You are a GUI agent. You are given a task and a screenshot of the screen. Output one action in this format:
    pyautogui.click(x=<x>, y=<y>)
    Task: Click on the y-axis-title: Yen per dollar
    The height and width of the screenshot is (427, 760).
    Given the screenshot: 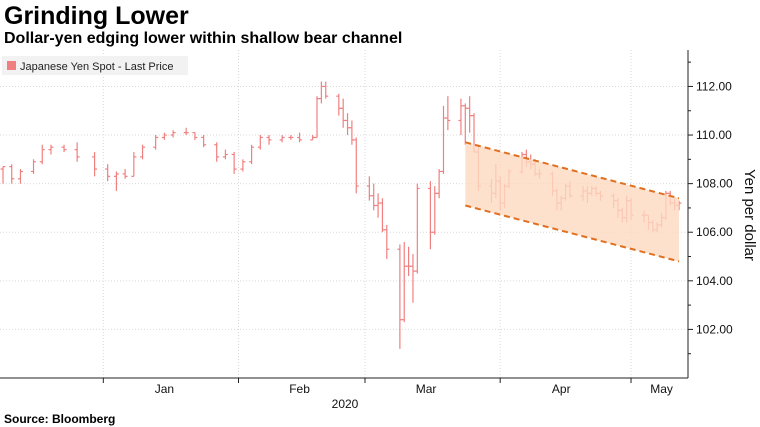 What is the action you would take?
    pyautogui.click(x=749, y=215)
    